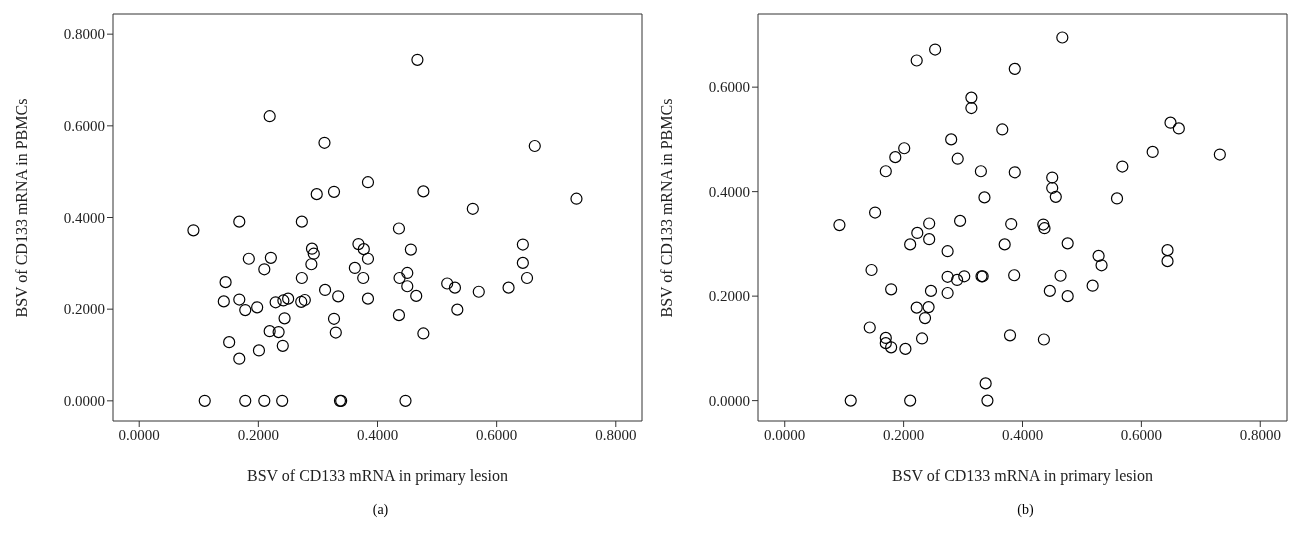  I want to click on text: (b), so click(1025, 510).